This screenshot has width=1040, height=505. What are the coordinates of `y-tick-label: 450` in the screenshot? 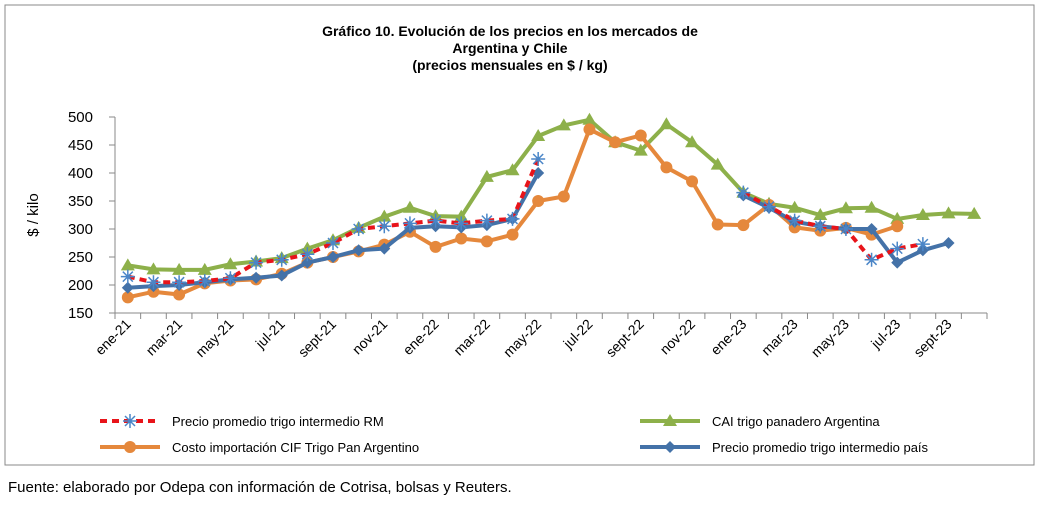 It's located at (80, 145).